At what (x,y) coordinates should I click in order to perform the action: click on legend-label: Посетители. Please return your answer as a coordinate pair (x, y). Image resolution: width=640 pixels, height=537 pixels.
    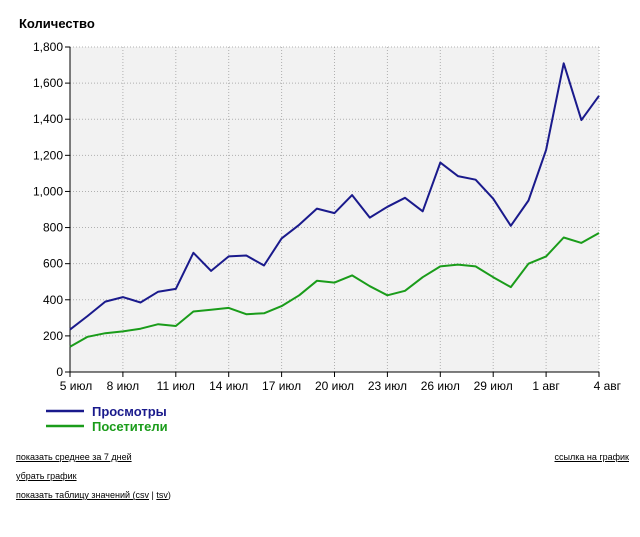
    Looking at the image, I should click on (130, 426).